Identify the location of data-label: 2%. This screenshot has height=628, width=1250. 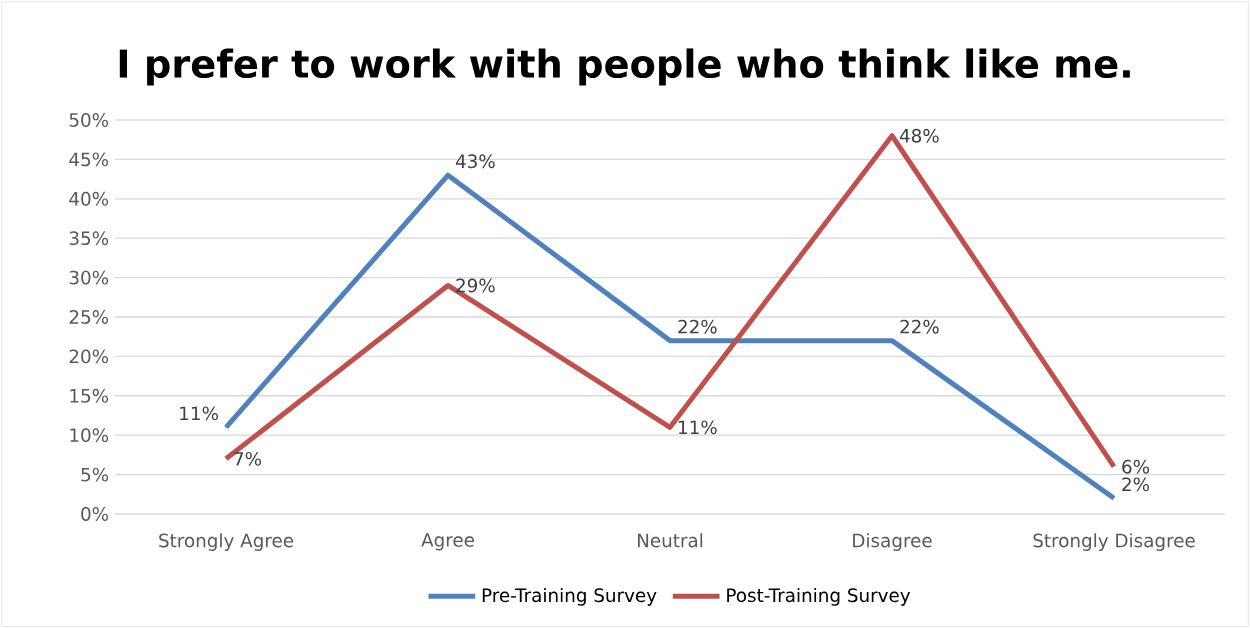
(1136, 484).